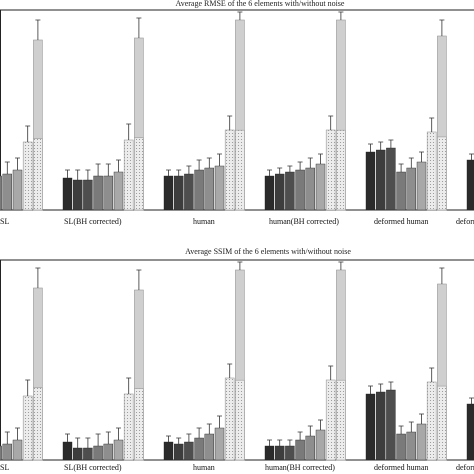 Image resolution: width=474 pixels, height=474 pixels. What do you see at coordinates (4, 467) in the screenshot?
I see `ssim-cat-label-1: SL` at bounding box center [4, 467].